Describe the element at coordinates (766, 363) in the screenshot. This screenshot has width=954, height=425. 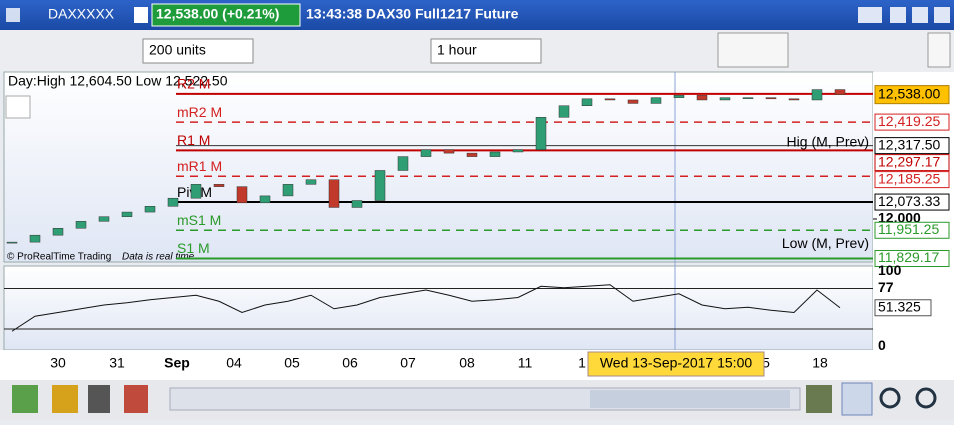
I see `x-tick-label: 5` at that location.